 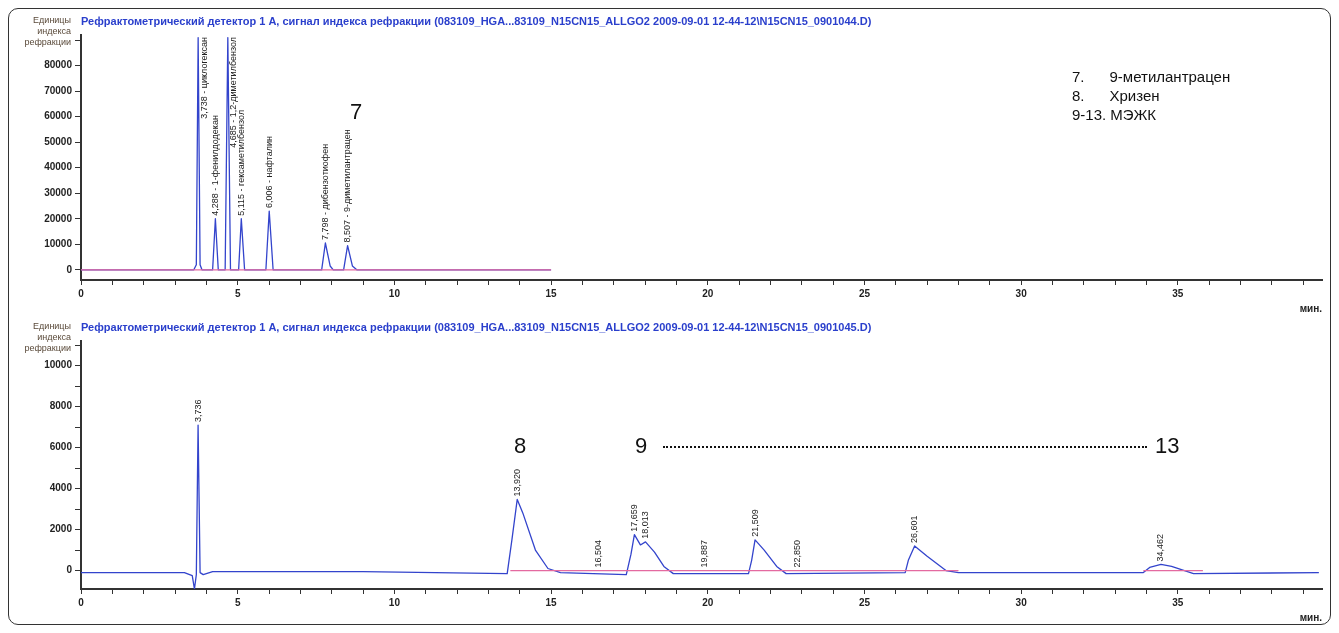 I want to click on annotation: 13,920, so click(x=516, y=482).